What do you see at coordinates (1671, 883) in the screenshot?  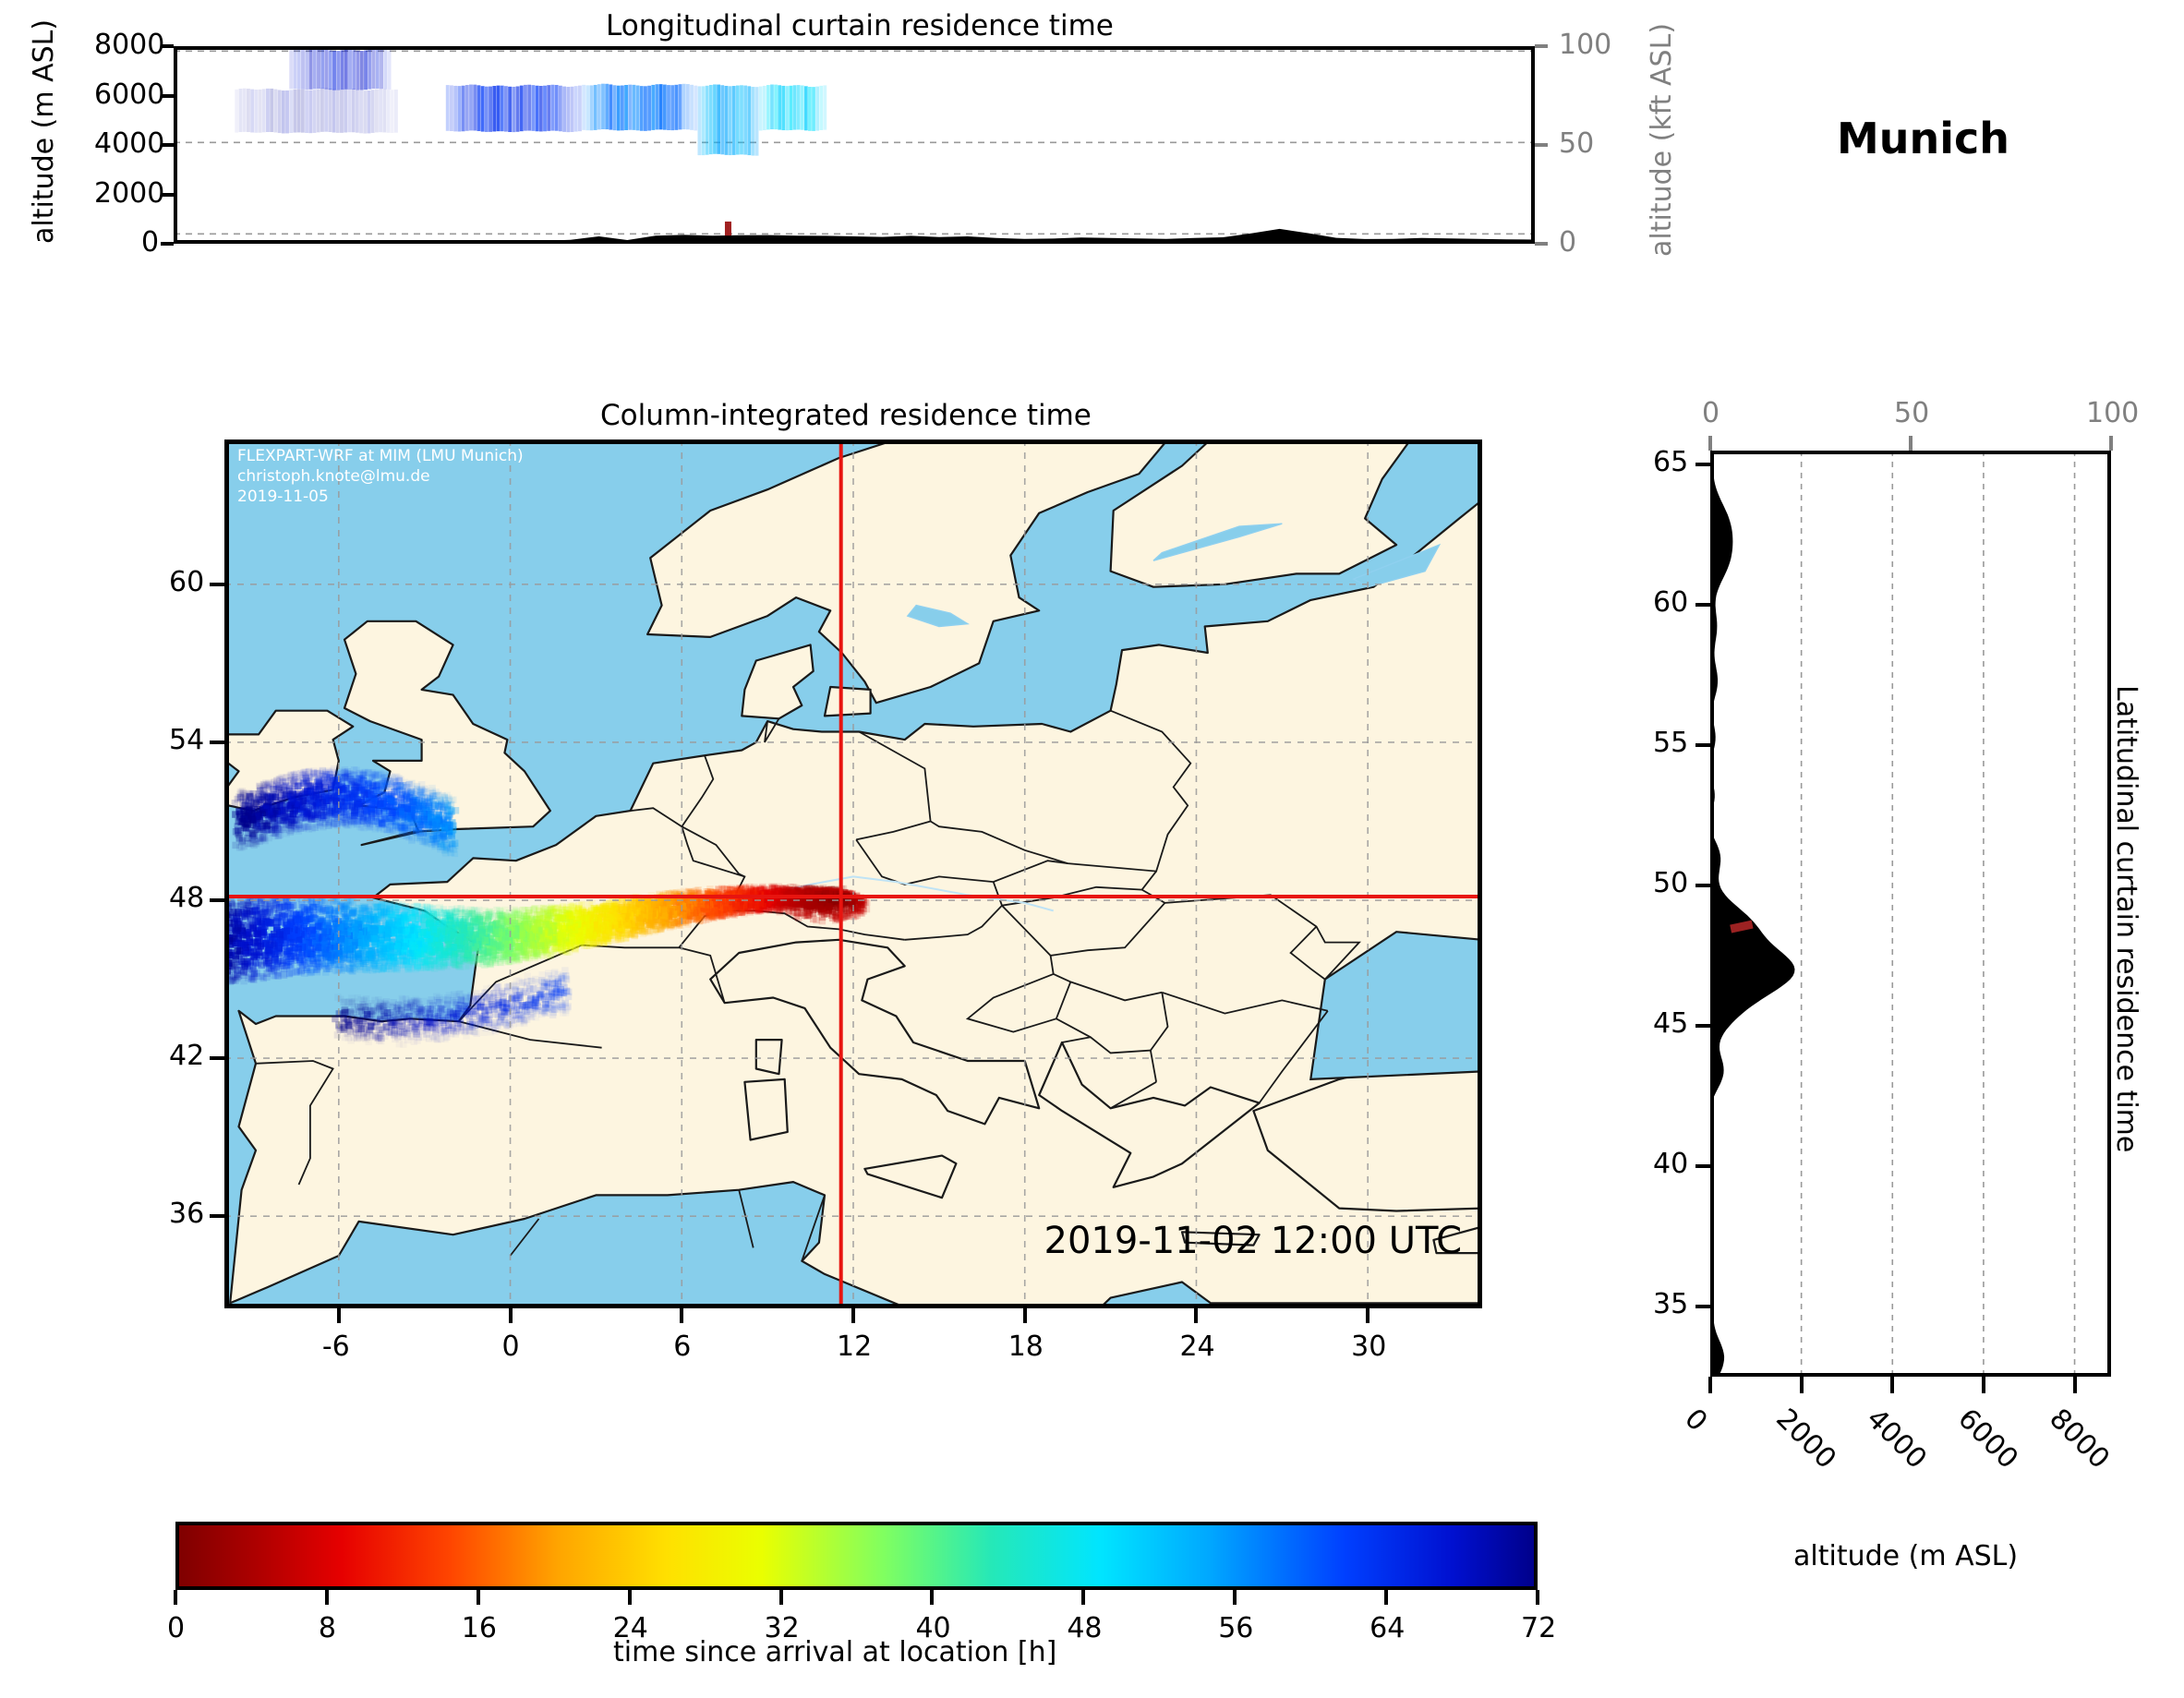 I see `lat-ytick-50: 50` at bounding box center [1671, 883].